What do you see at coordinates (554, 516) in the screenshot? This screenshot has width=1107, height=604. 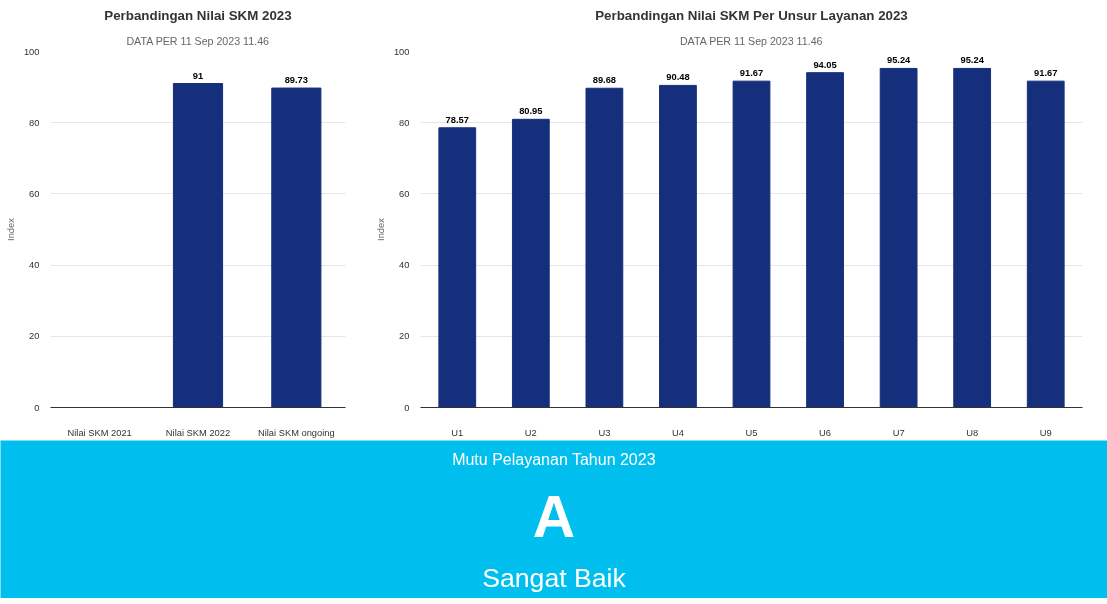 I see `text: A` at bounding box center [554, 516].